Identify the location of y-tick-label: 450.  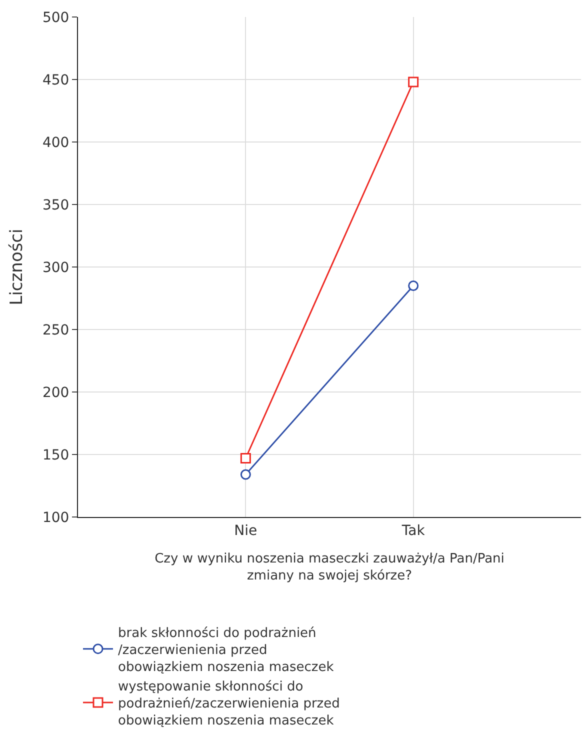
(56, 80).